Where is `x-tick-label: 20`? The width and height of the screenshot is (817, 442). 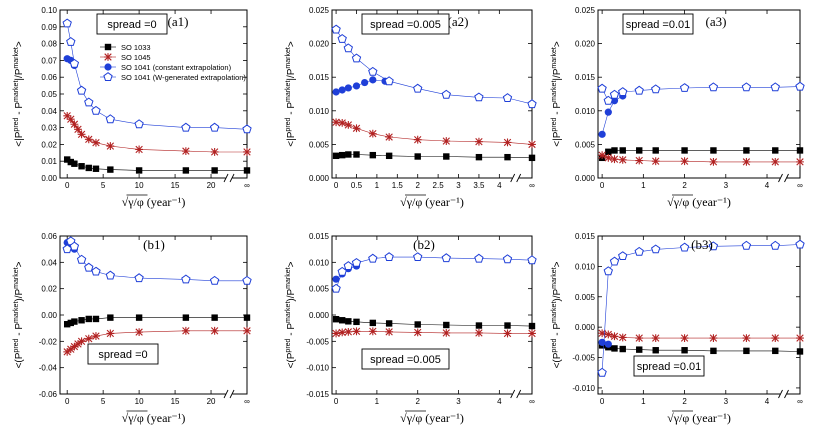 x-tick-label: 20 is located at coordinates (211, 401).